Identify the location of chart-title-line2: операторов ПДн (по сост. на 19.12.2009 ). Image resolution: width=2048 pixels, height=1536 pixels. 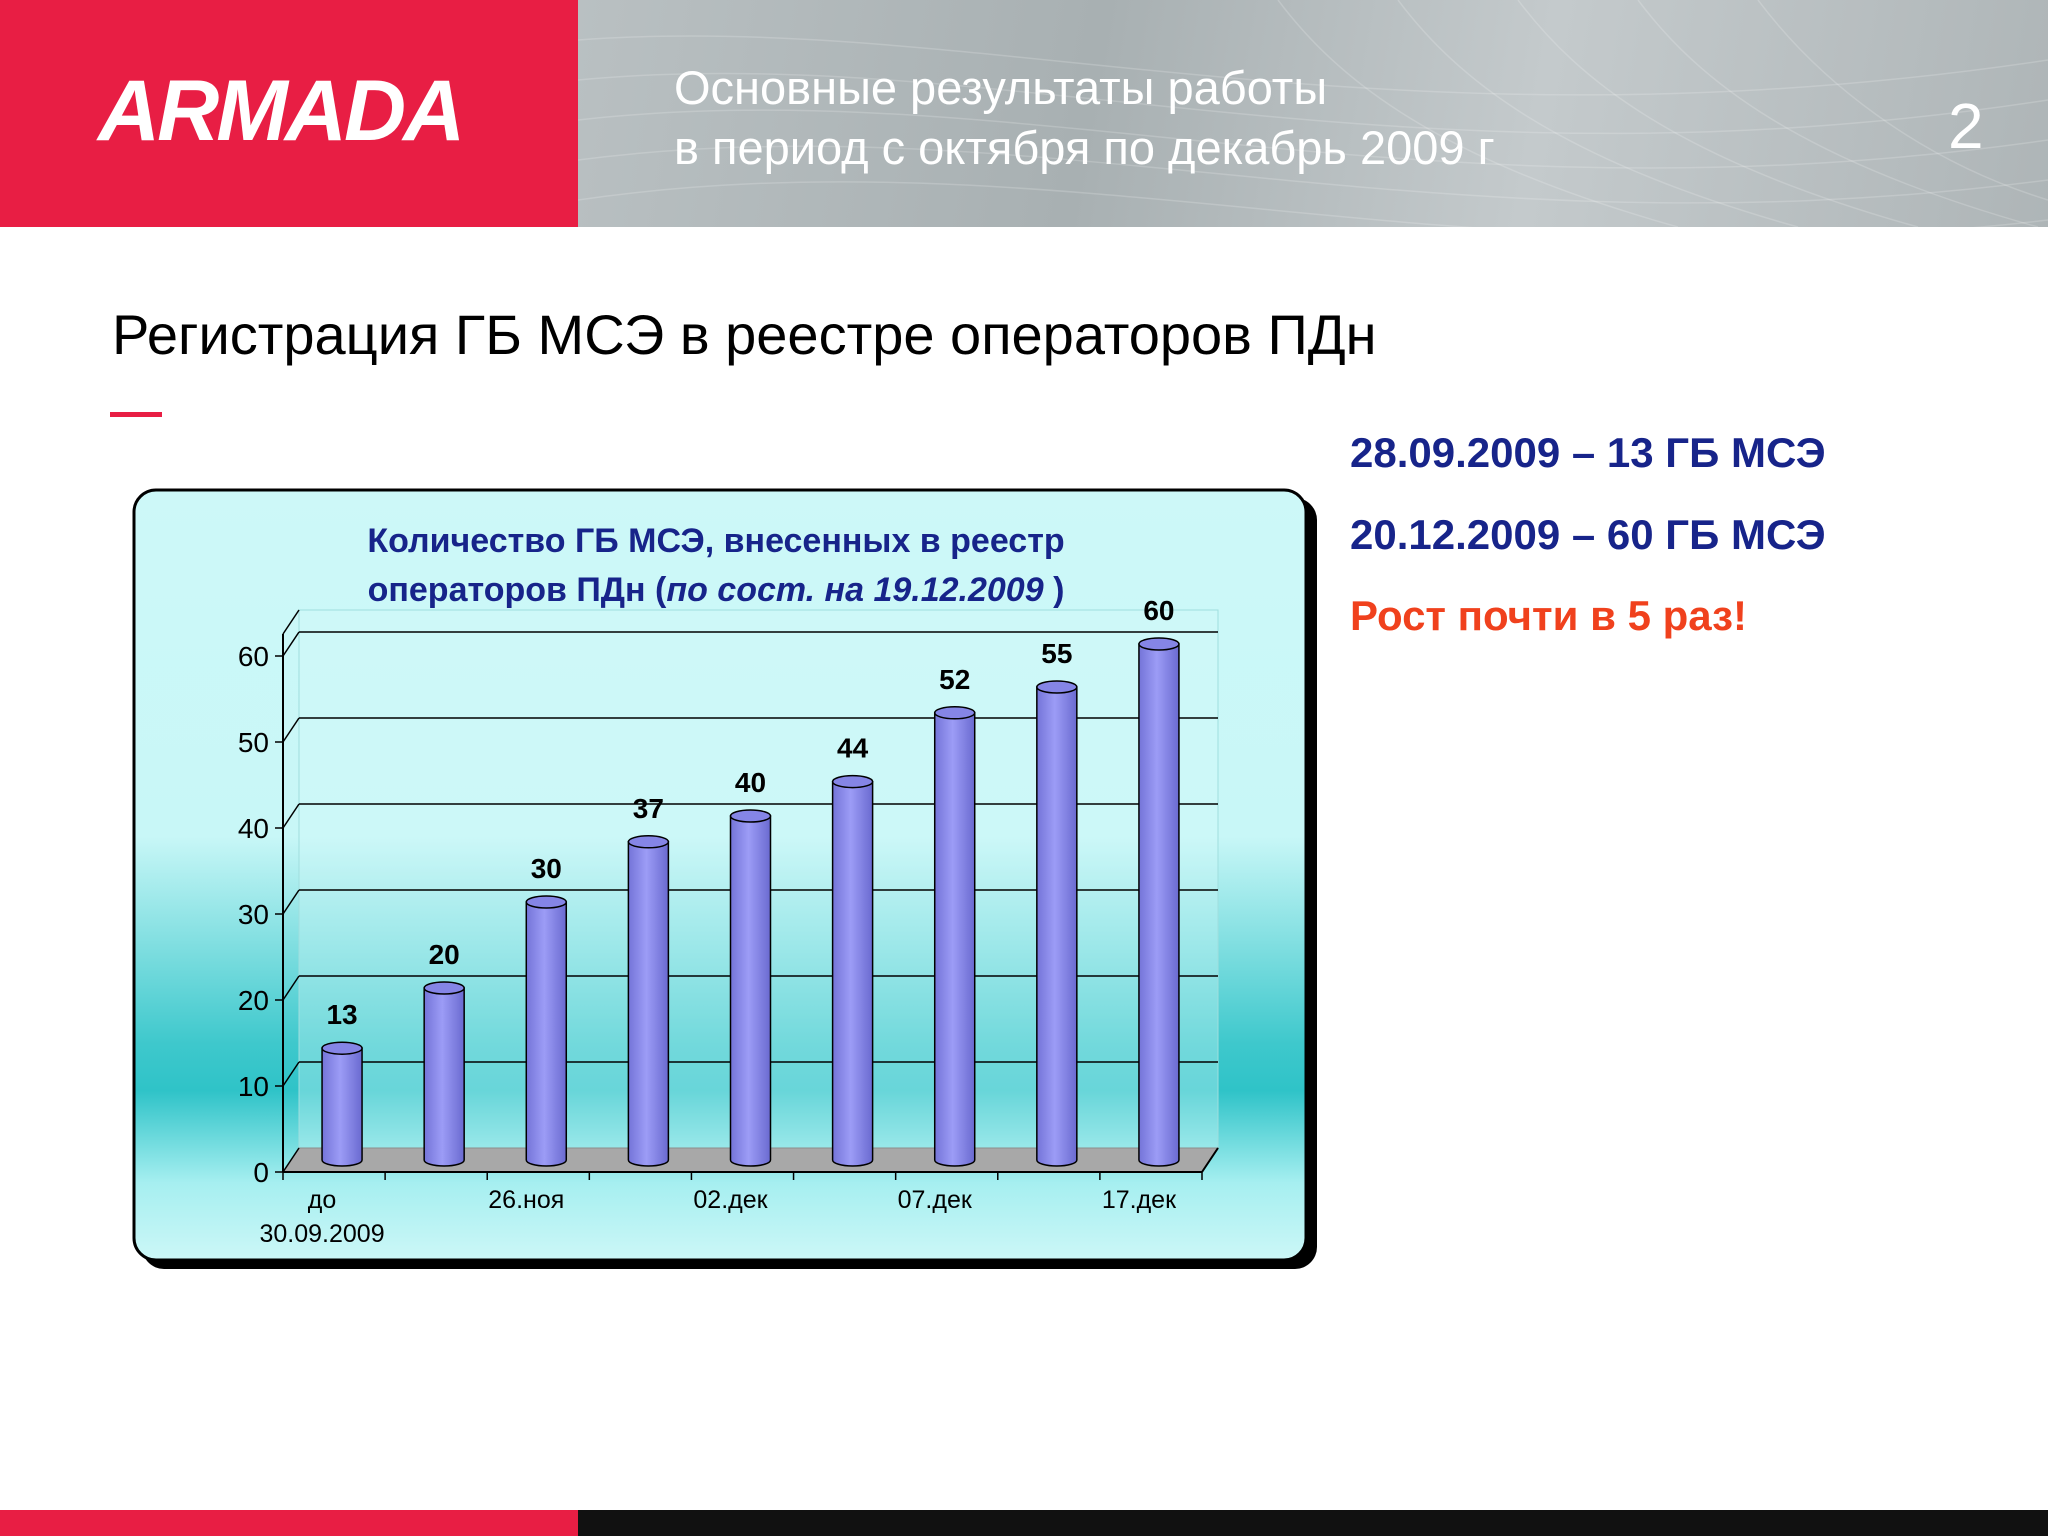
(716, 590).